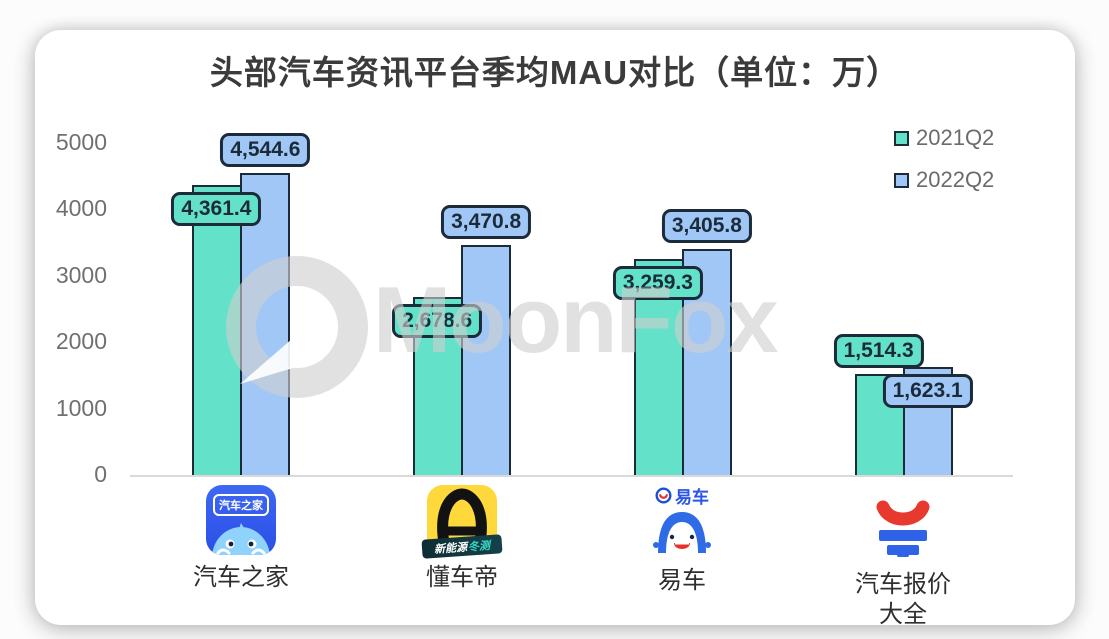  Describe the element at coordinates (878, 351) in the screenshot. I see `value-label: 1,514.3` at that location.